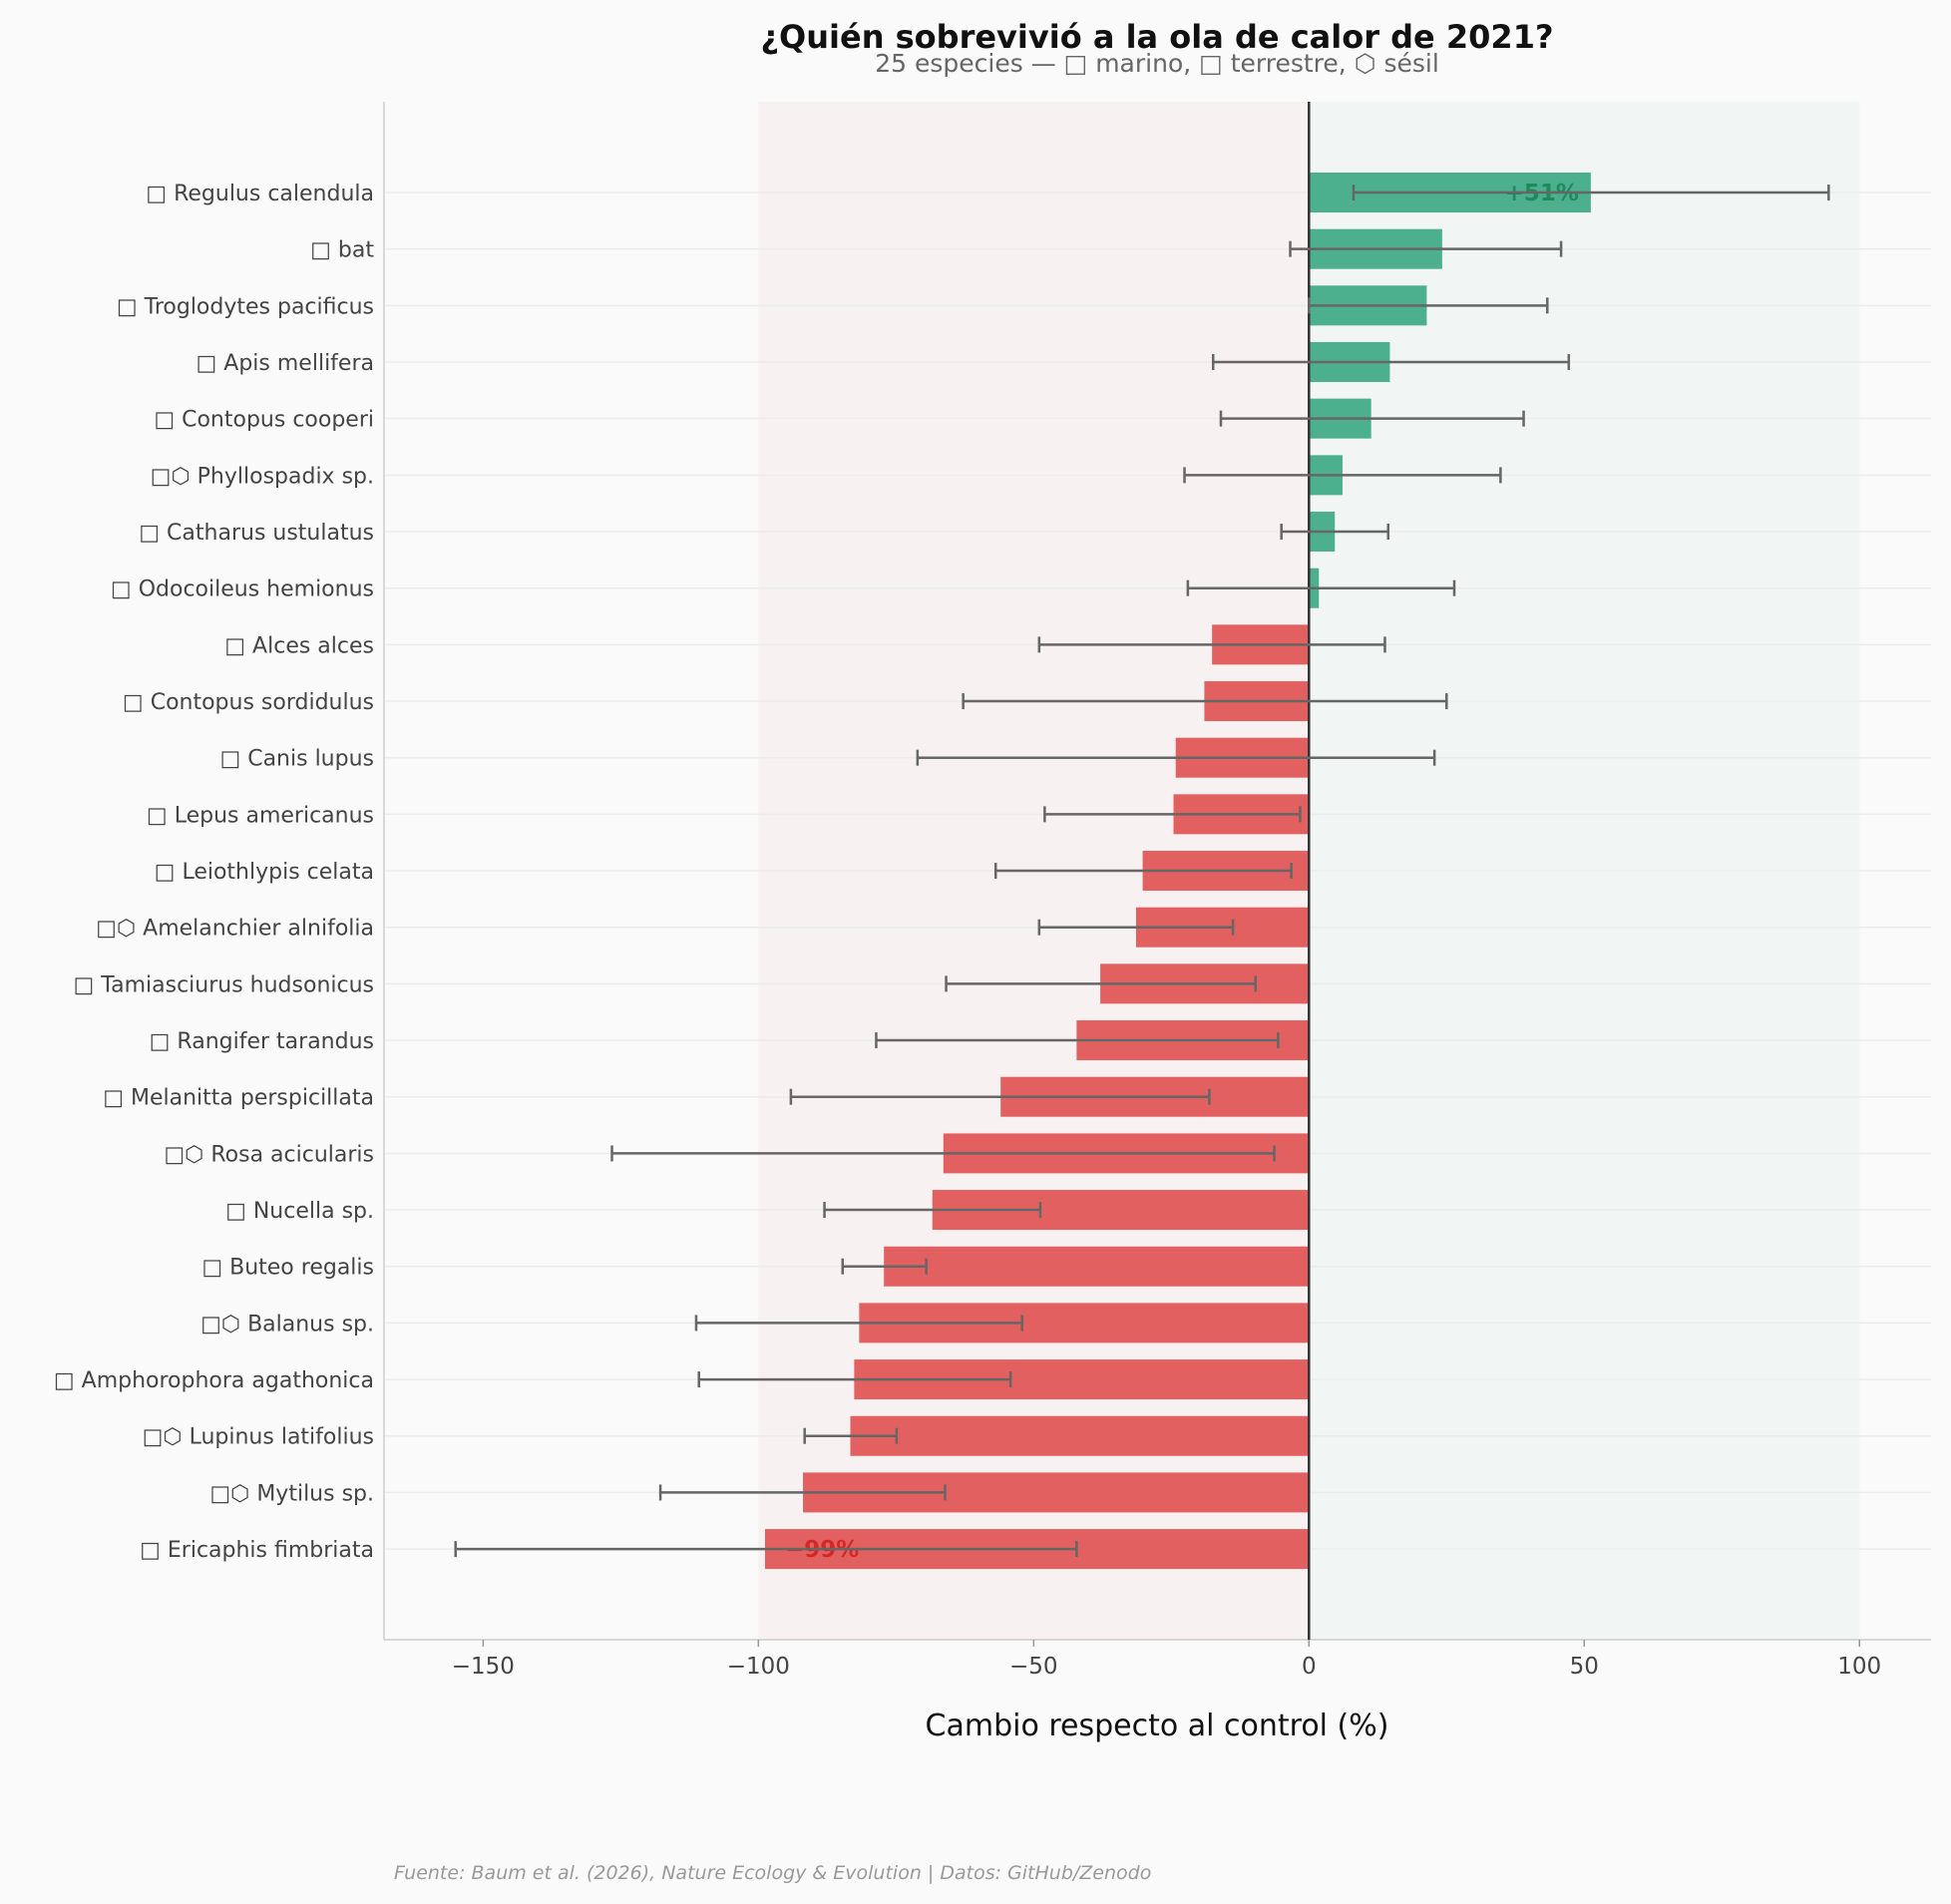  I want to click on y-tick-label: □ Lepus americanus, so click(261, 815).